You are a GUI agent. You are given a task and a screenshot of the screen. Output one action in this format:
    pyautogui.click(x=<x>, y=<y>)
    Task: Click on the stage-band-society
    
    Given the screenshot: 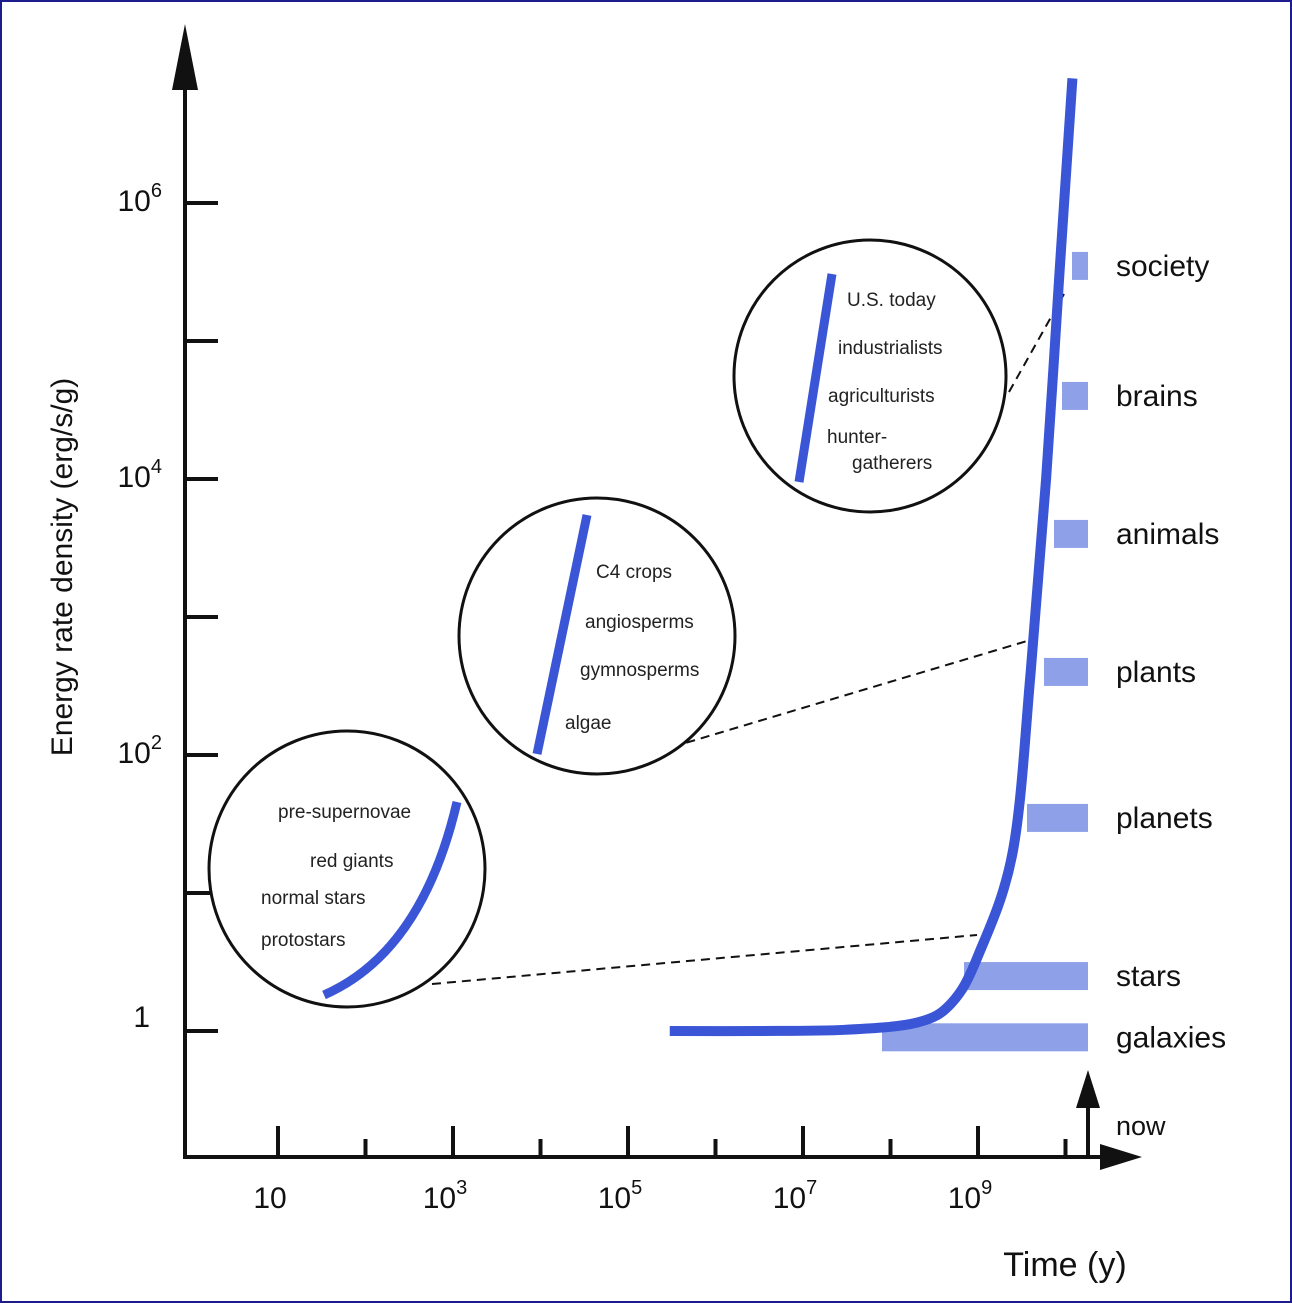 What is the action you would take?
    pyautogui.click(x=1080, y=265)
    